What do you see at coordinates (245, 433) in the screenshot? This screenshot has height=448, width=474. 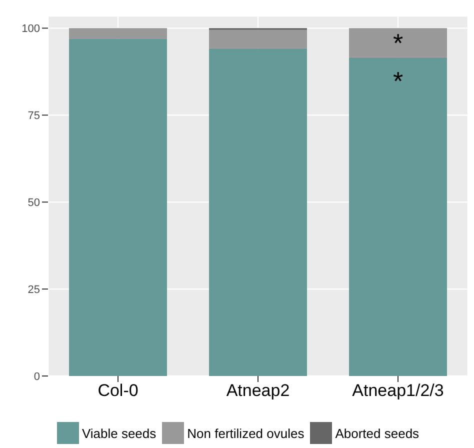 I see `legend-label: Non fertilized ovules` at bounding box center [245, 433].